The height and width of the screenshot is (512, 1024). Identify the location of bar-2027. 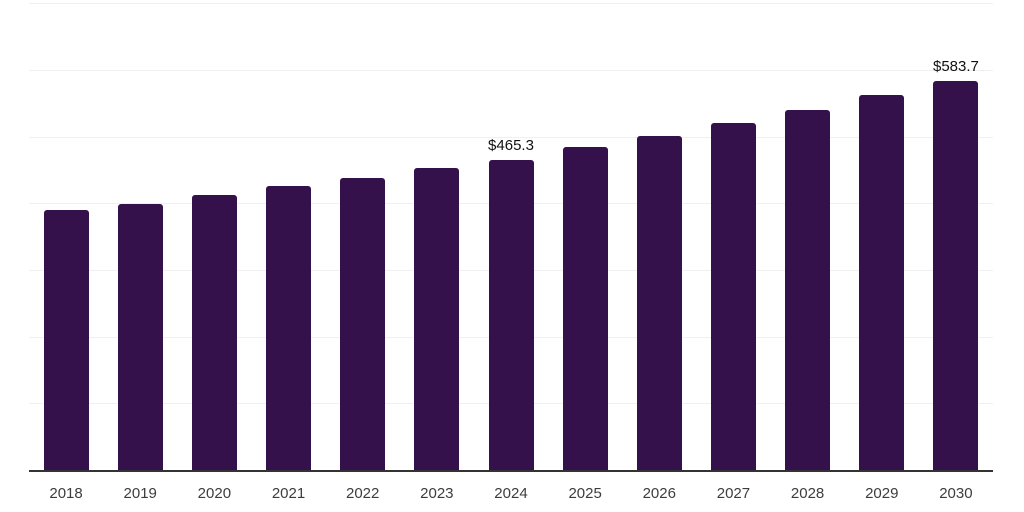
(733, 296).